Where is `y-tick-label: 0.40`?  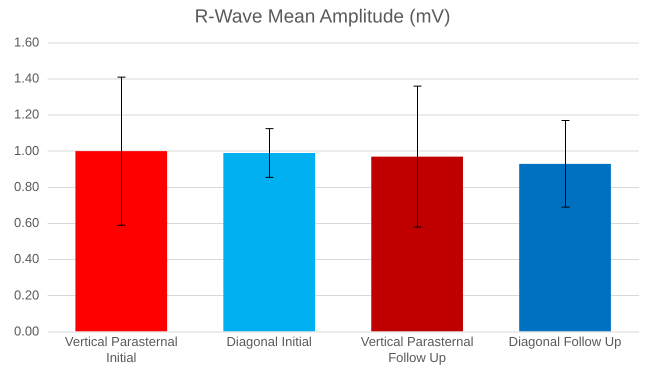
y-tick-label: 0.40 is located at coordinates (27, 258).